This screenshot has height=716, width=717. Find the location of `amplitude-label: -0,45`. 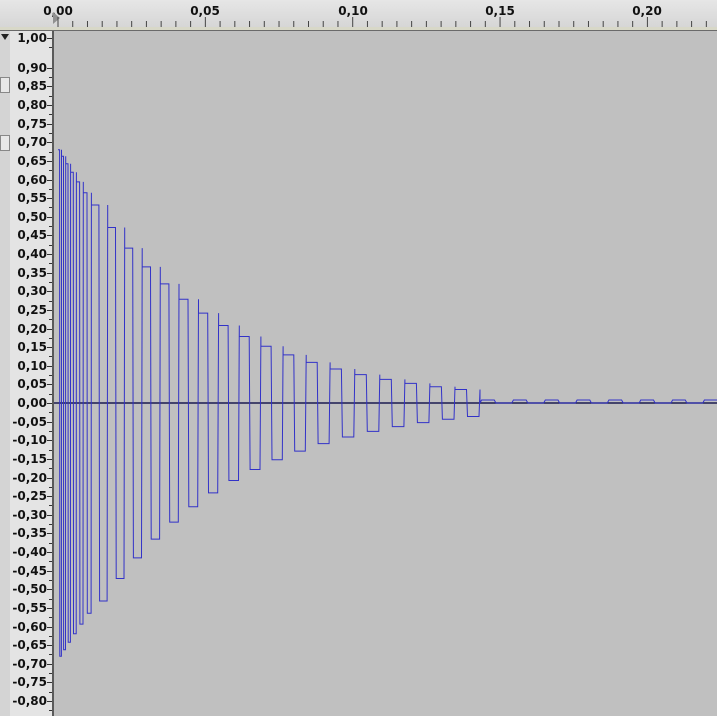

amplitude-label: -0,45 is located at coordinates (29, 570).